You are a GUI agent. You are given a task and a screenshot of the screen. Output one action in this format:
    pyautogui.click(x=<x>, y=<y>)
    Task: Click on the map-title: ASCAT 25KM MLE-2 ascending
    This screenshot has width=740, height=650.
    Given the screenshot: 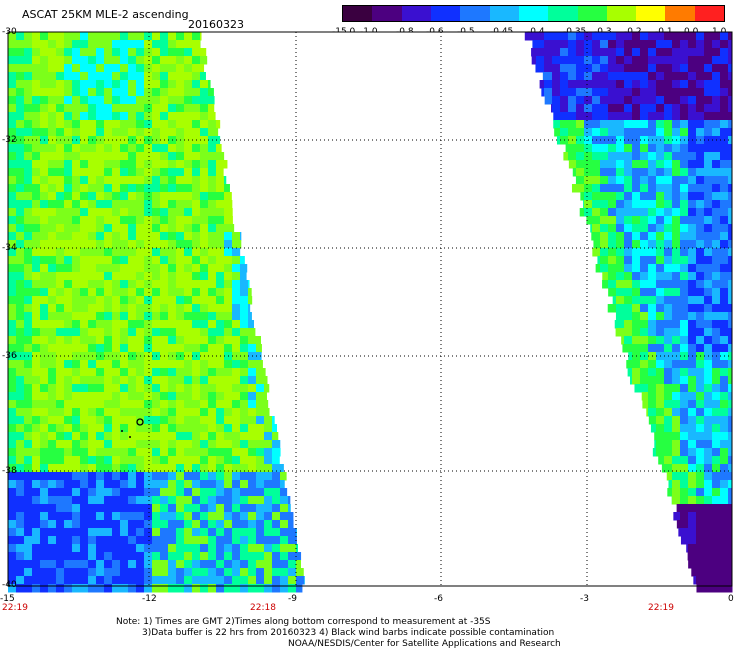 What is the action you would take?
    pyautogui.click(x=105, y=14)
    